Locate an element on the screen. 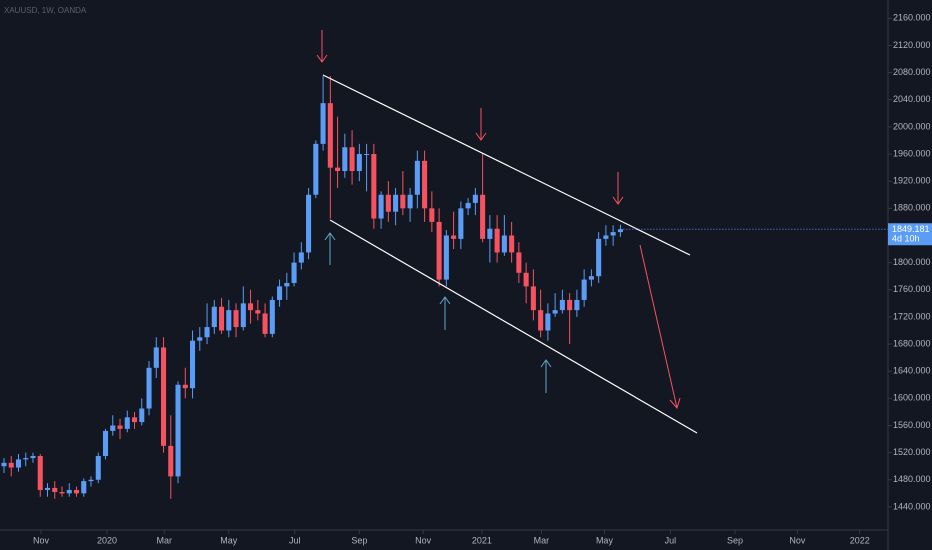 Image resolution: width=932 pixels, height=550 pixels. price-tag is located at coordinates (910, 234).